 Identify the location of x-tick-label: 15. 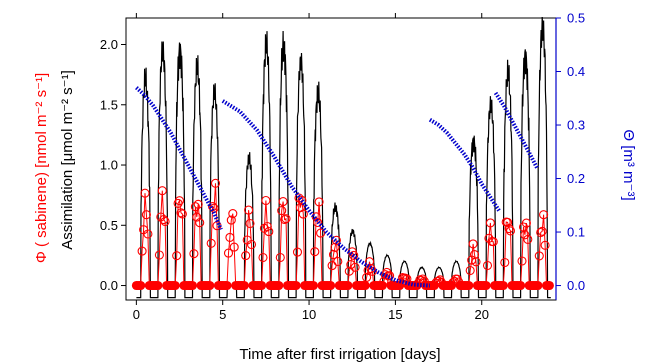
(395, 314).